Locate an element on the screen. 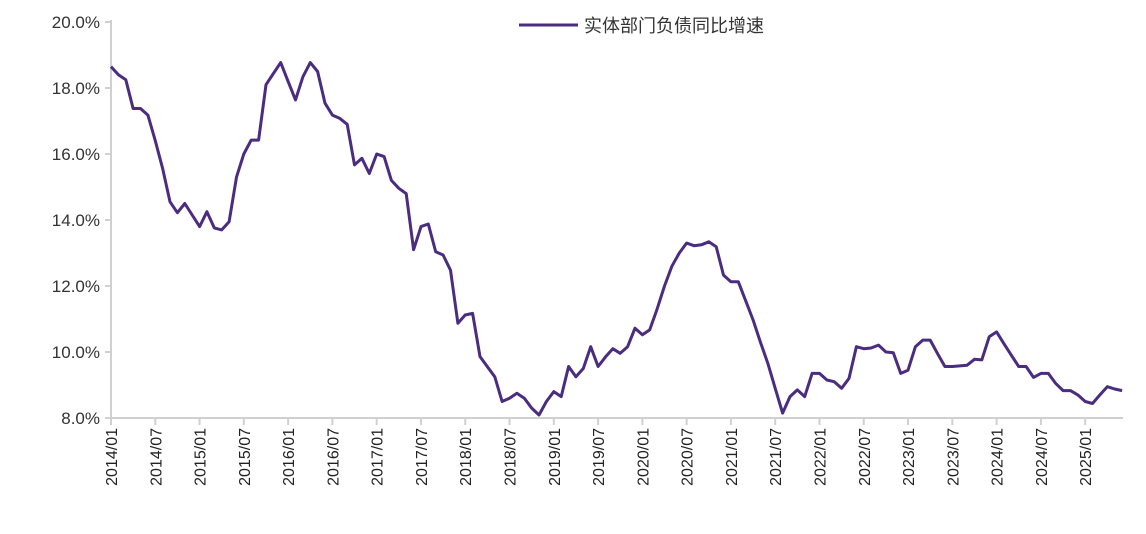  x-tick-label: 2020/01 is located at coordinates (643, 457).